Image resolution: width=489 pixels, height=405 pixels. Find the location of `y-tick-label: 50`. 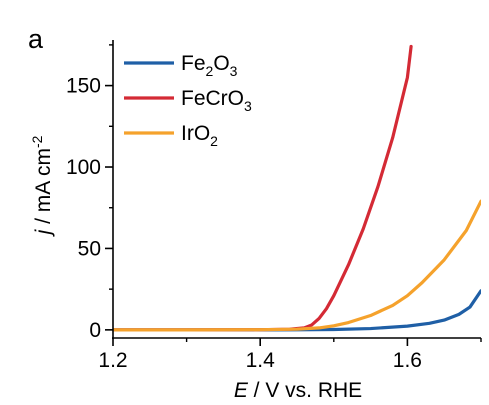

y-tick-label: 50 is located at coordinates (89, 248).